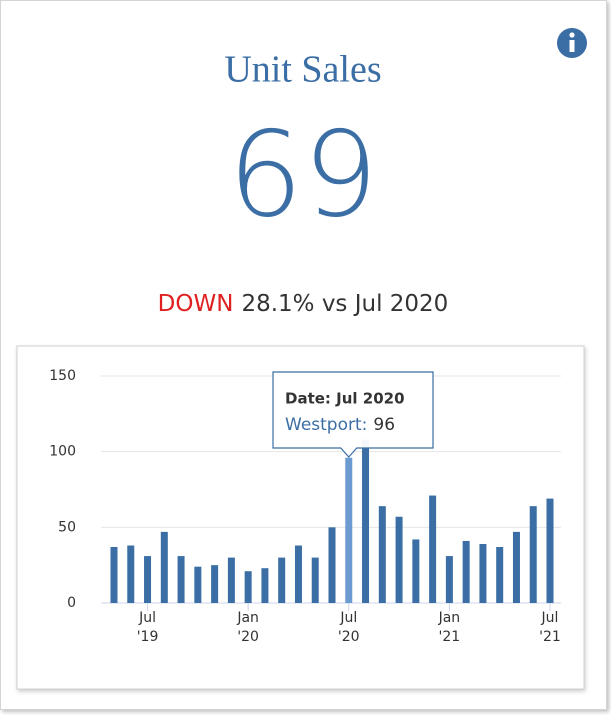 The image size is (611, 715). I want to click on tooltip-title: Date: Jul 2020, so click(345, 399).